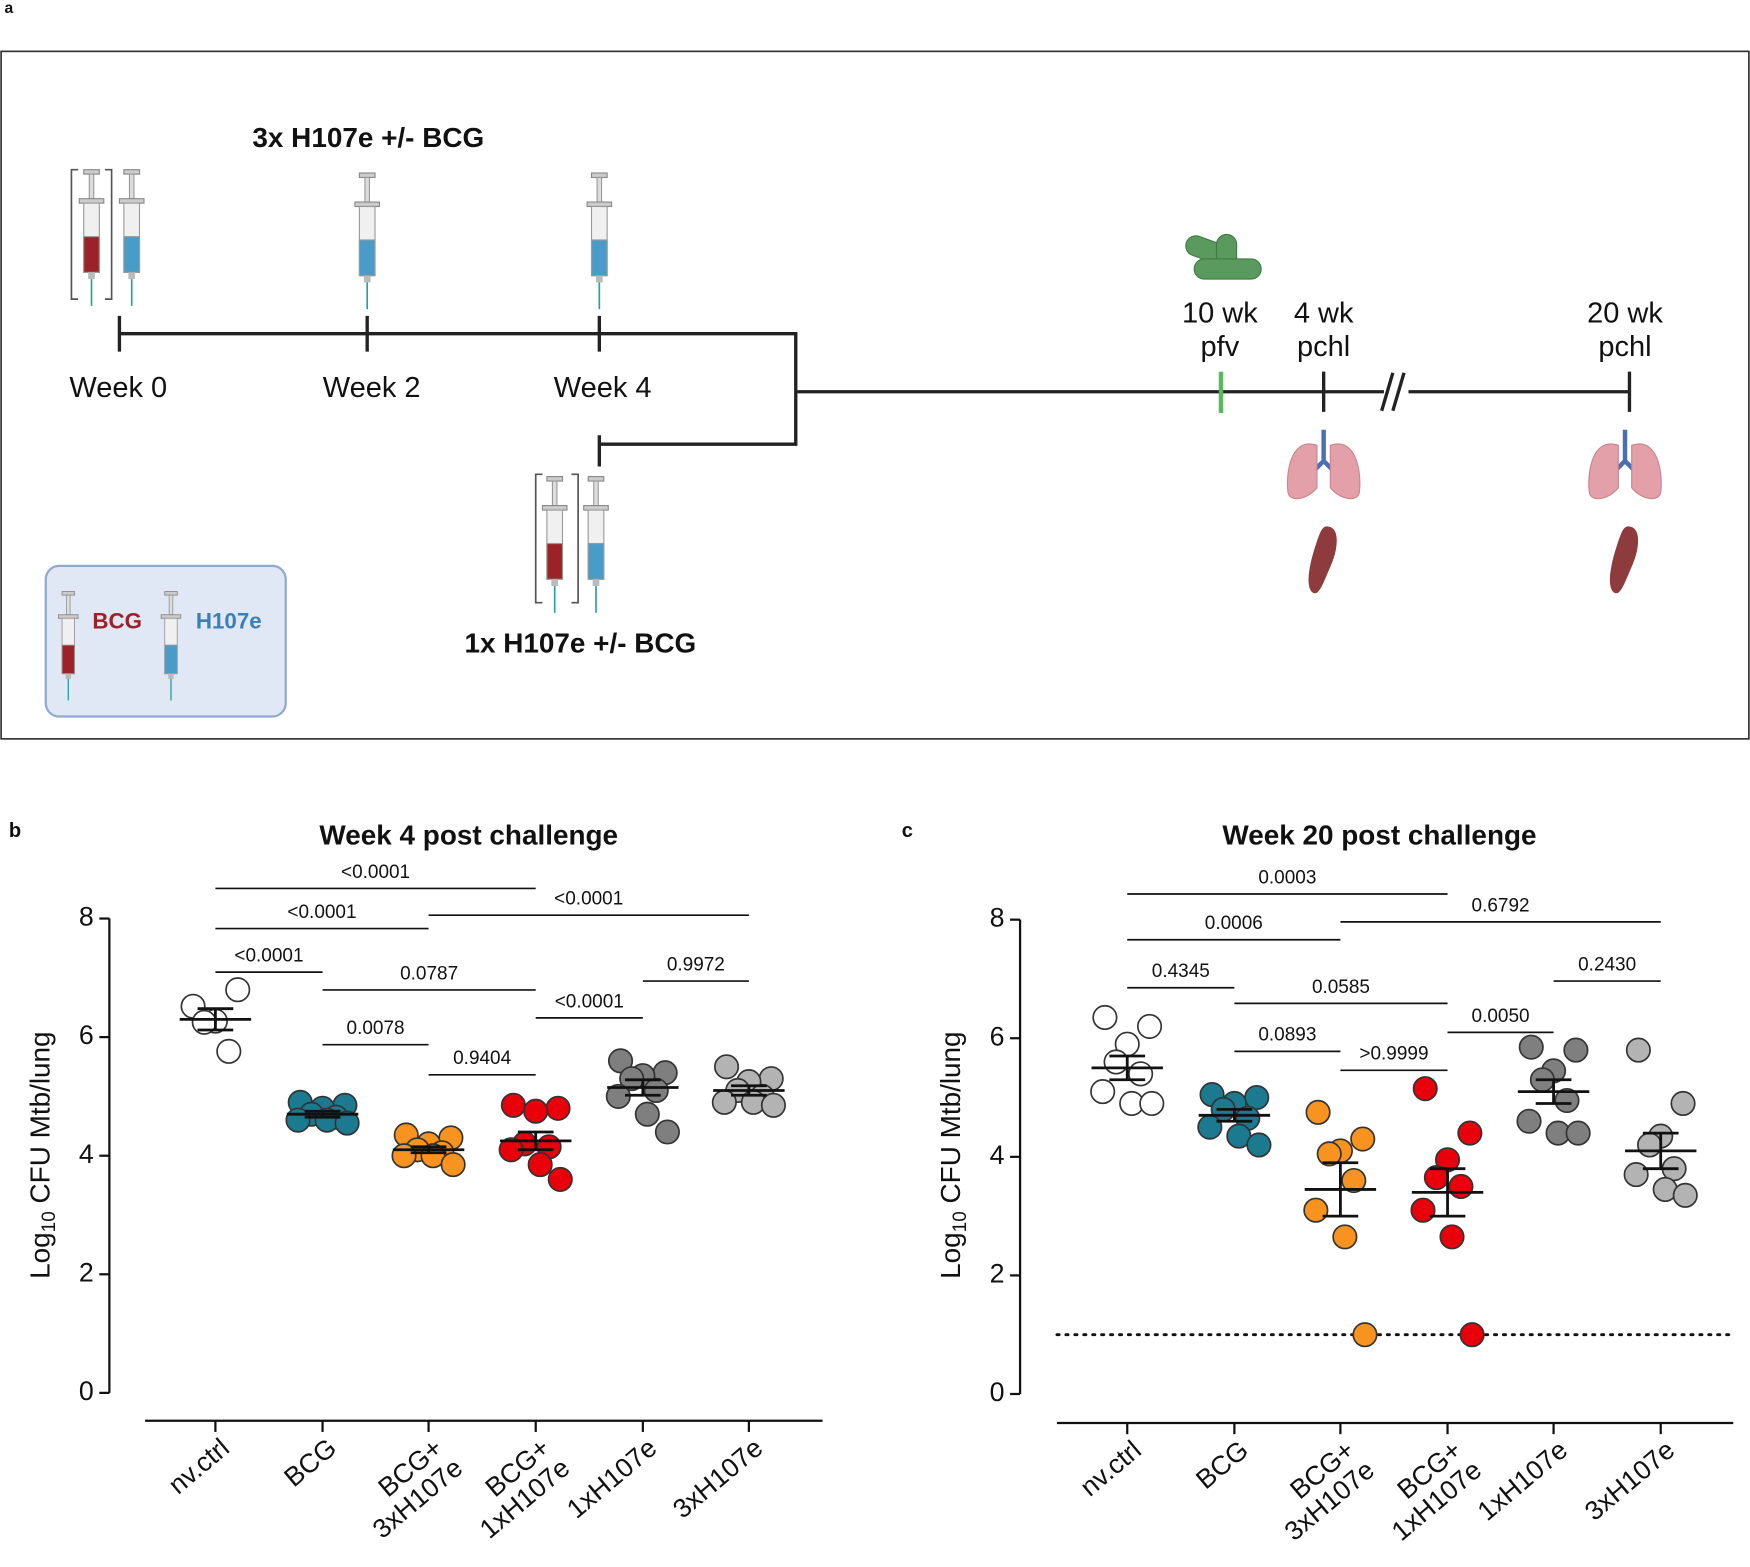 The height and width of the screenshot is (1567, 1750). What do you see at coordinates (1223, 256) in the screenshot?
I see `bacteria` at bounding box center [1223, 256].